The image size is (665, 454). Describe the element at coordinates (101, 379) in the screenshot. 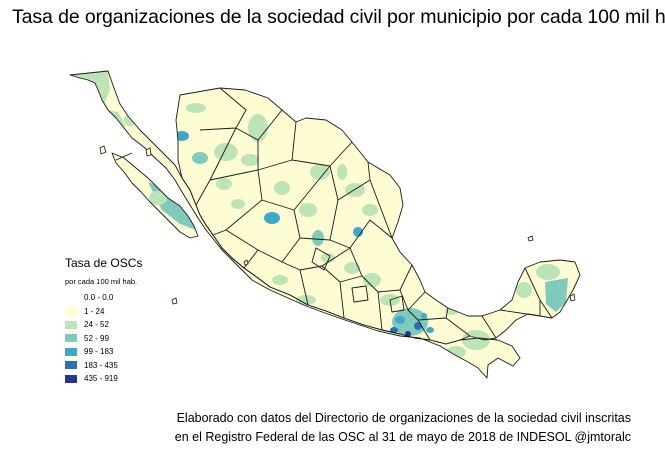

I see `legend-label: 435 - 919` at that location.